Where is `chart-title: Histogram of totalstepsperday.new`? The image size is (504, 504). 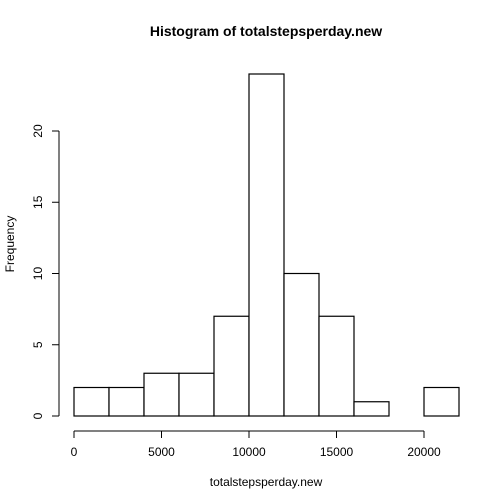 chart-title: Histogram of totalstepsperday.new is located at coordinates (266, 31).